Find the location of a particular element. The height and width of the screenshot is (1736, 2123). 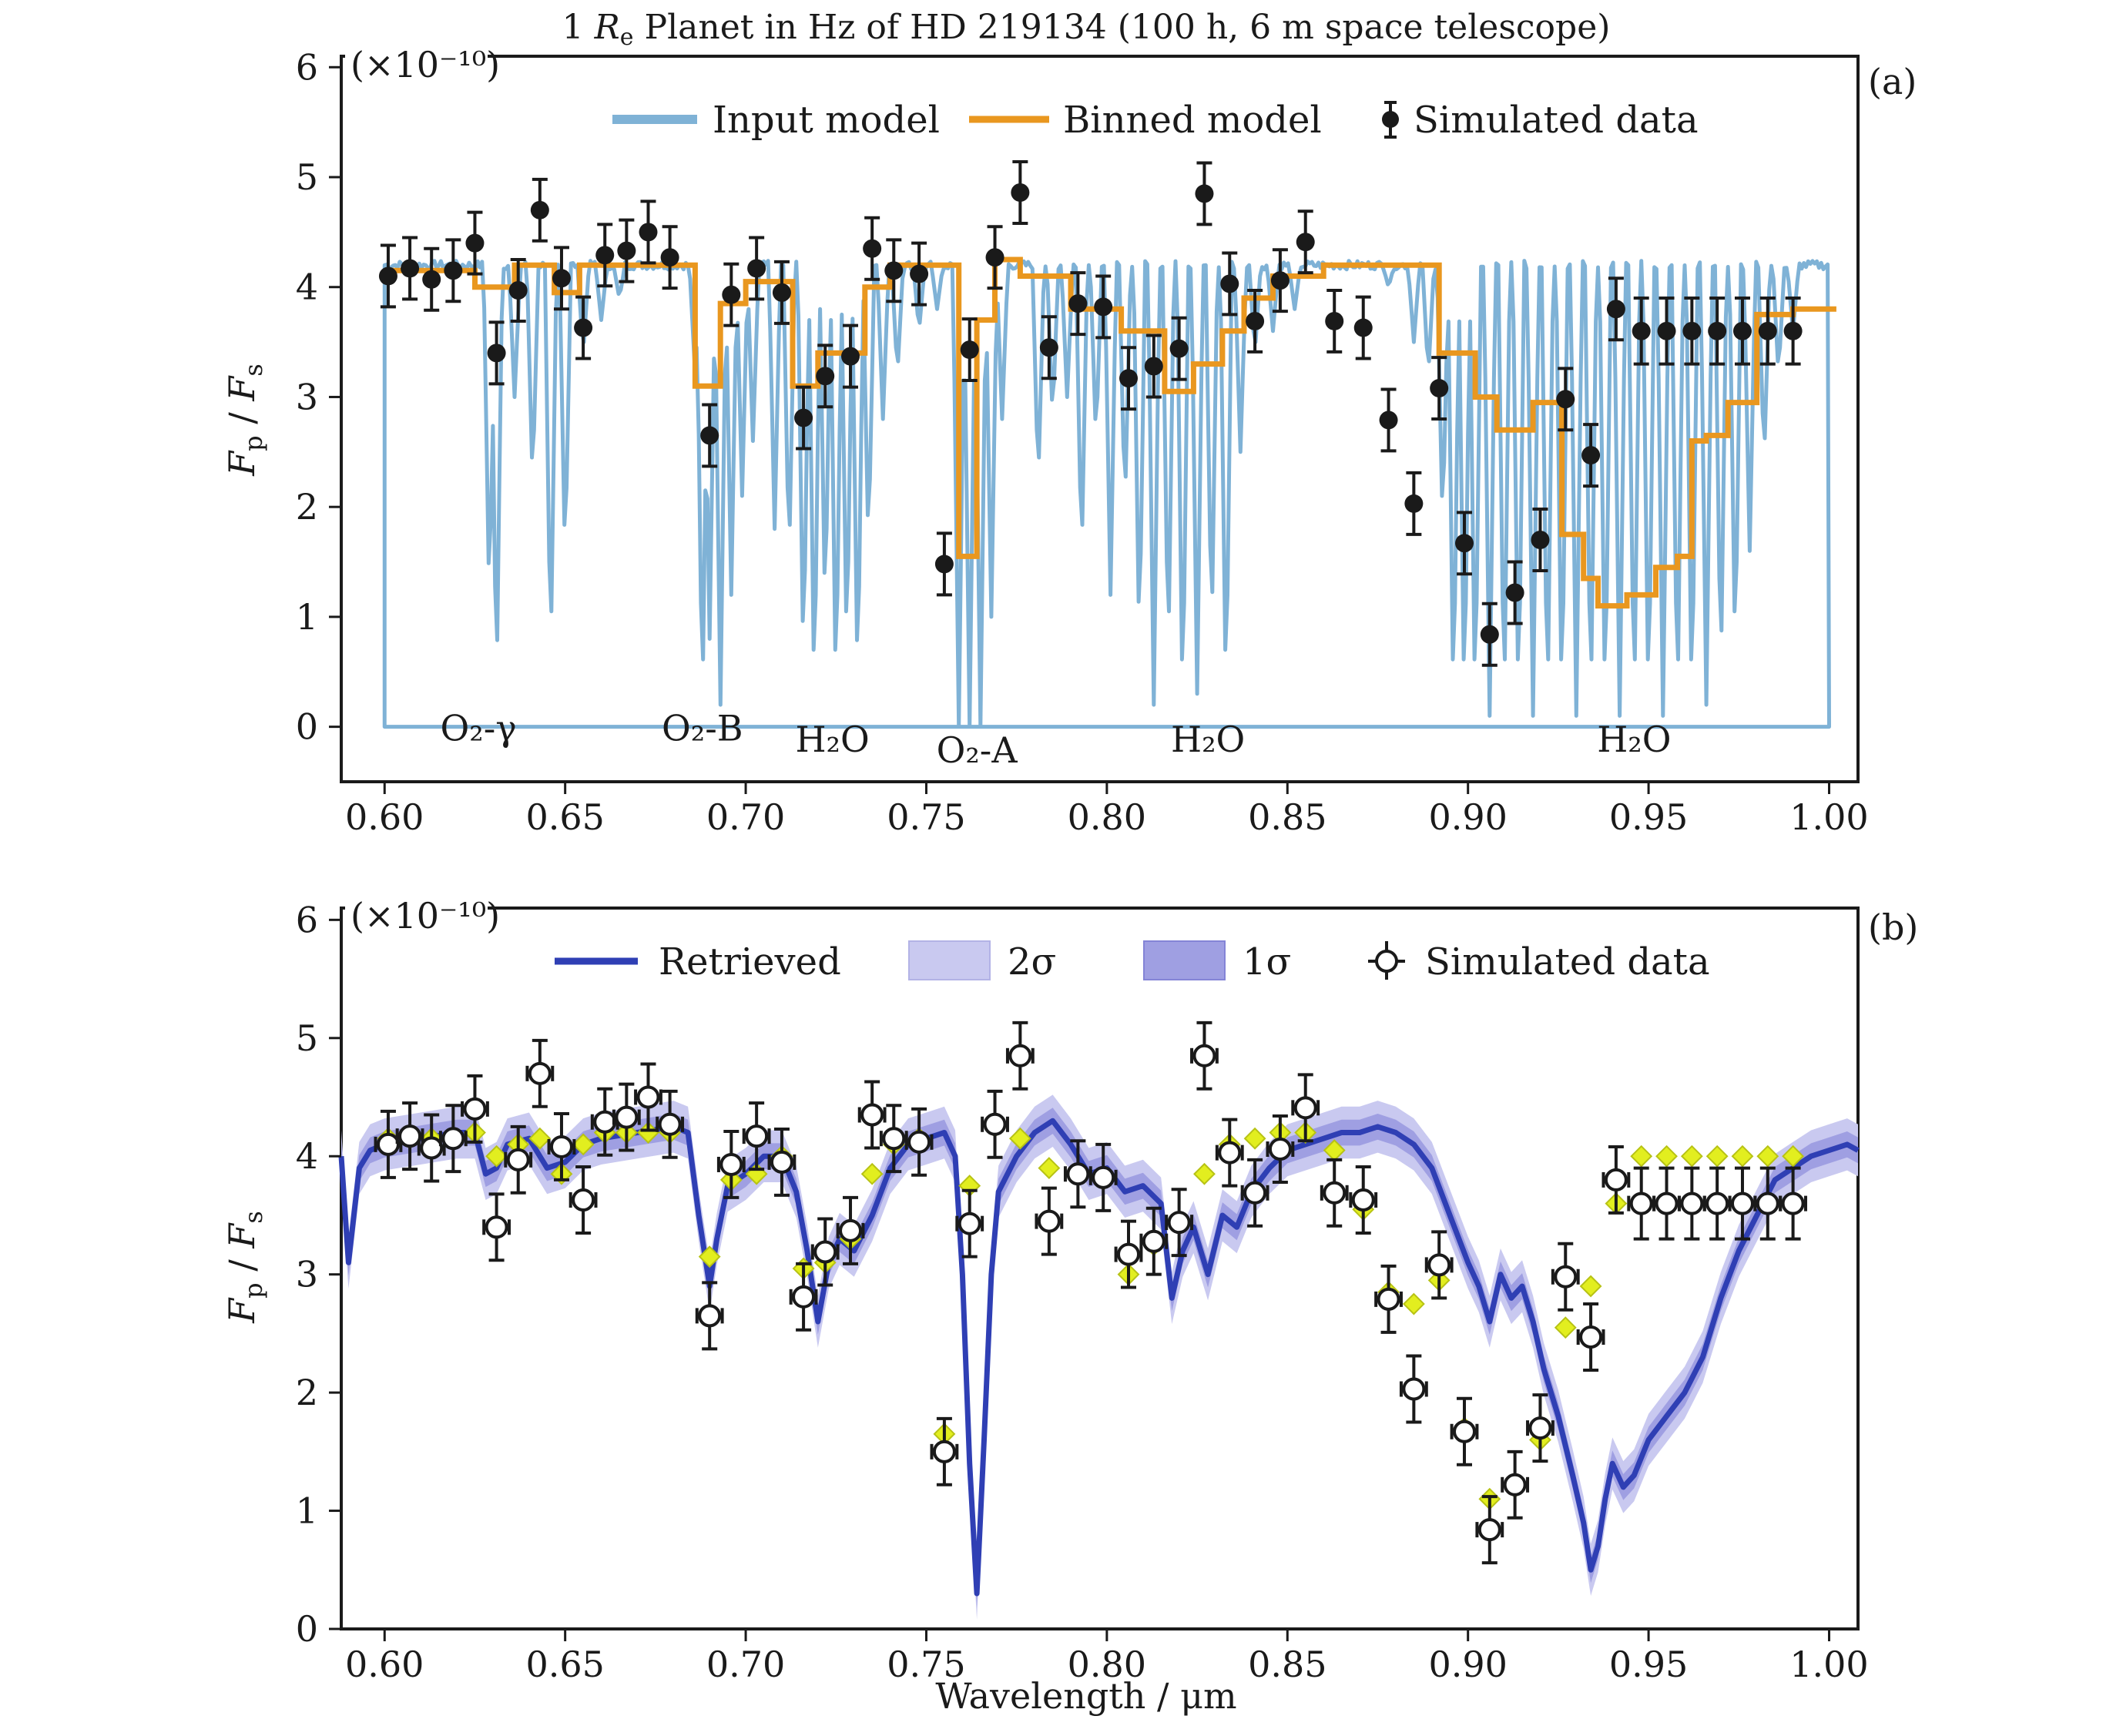

a-ytick-label-2: 2 is located at coordinates (307, 507).